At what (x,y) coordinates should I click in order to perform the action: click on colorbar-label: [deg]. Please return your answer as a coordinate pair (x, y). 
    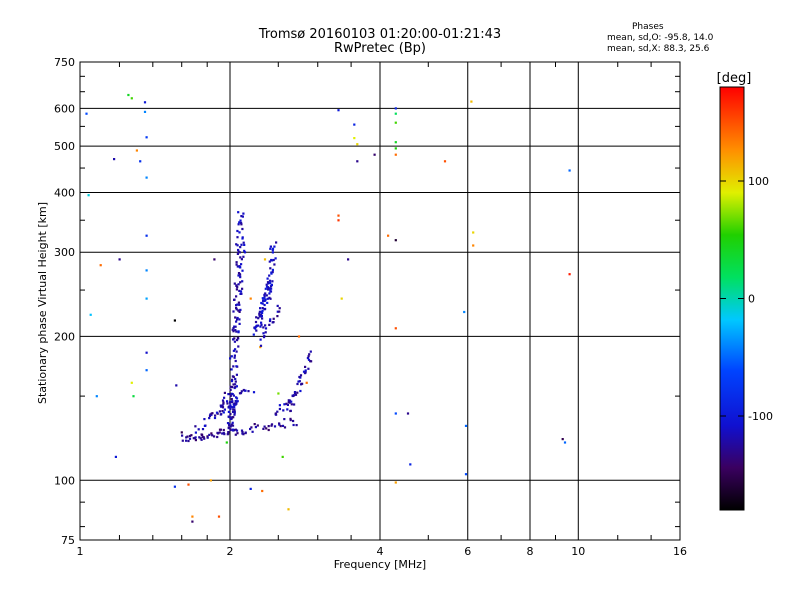
    Looking at the image, I should click on (734, 78).